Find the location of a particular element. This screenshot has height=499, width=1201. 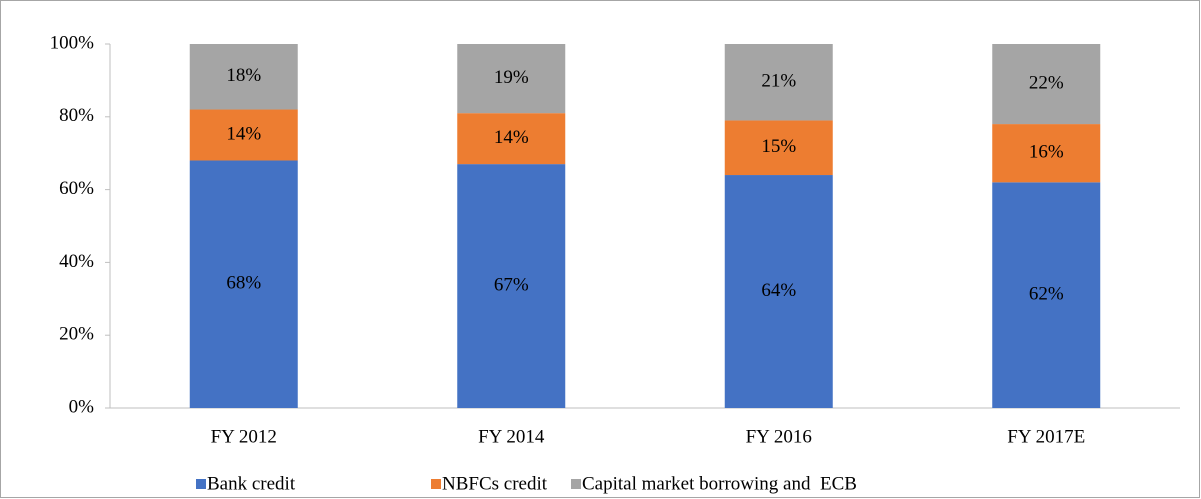

data-label: 18% is located at coordinates (243, 75).